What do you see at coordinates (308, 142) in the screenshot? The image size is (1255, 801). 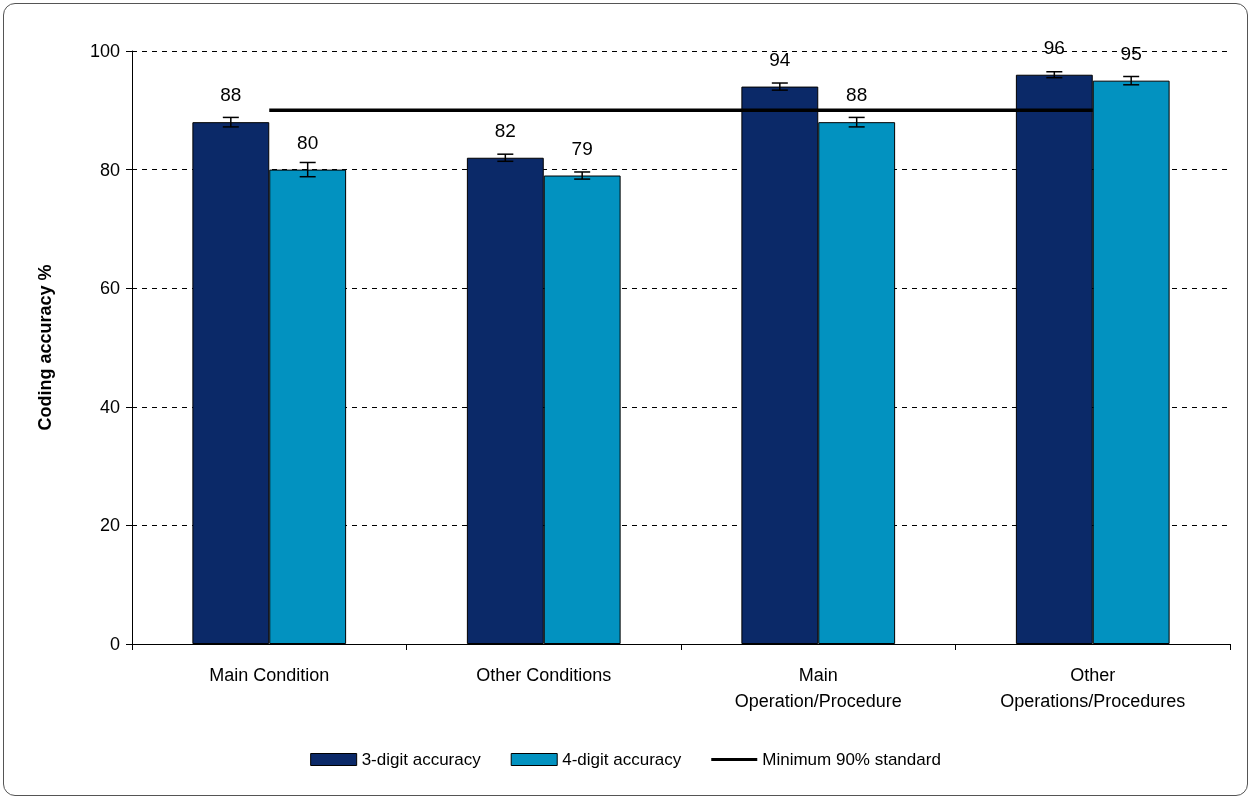 I see `data-label: 80` at bounding box center [308, 142].